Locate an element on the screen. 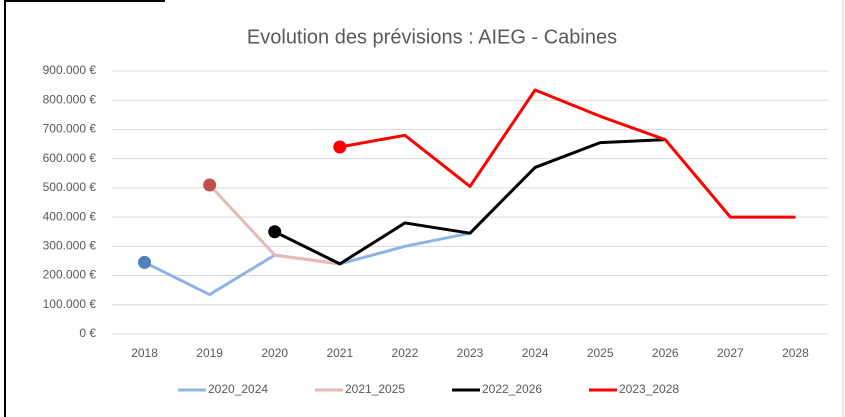 This screenshot has width=845, height=417. x-tick-label: 2021 is located at coordinates (339, 353).